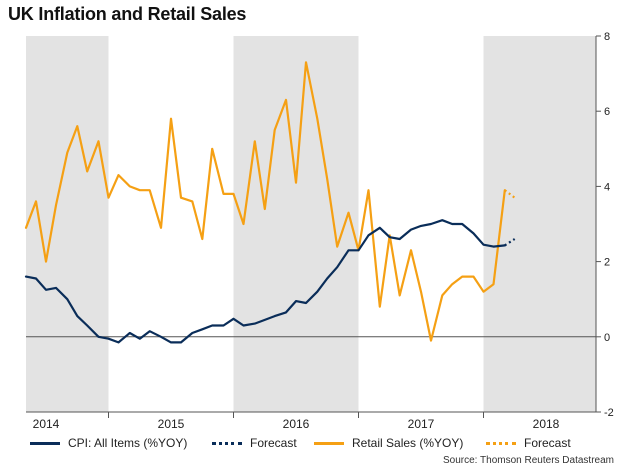  What do you see at coordinates (408, 443) in the screenshot?
I see `legend-label-retail-sales: Retail Sales (%YOY)` at bounding box center [408, 443].